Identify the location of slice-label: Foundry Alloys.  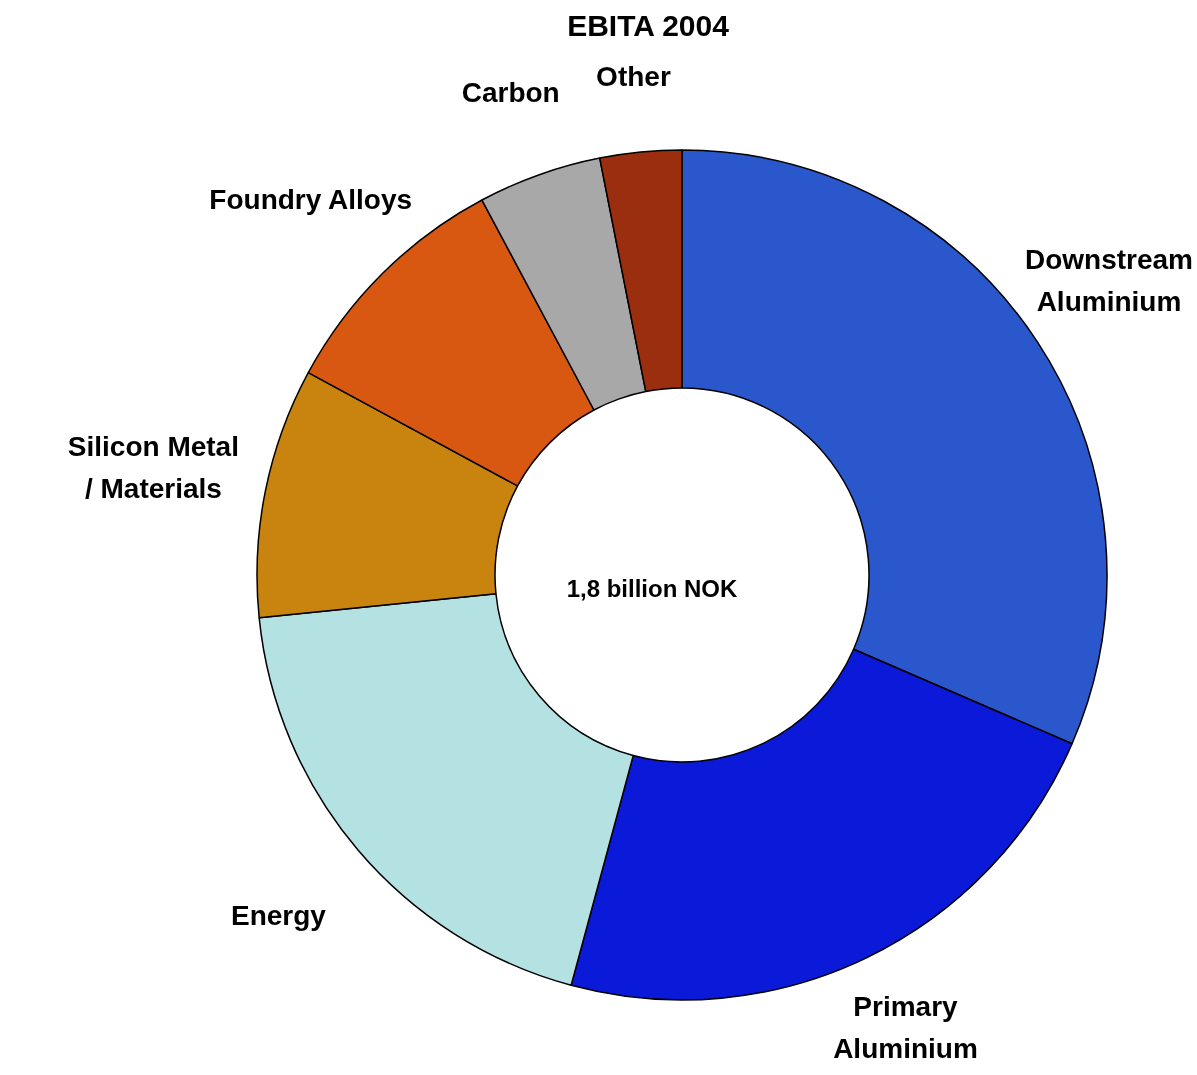
(311, 200).